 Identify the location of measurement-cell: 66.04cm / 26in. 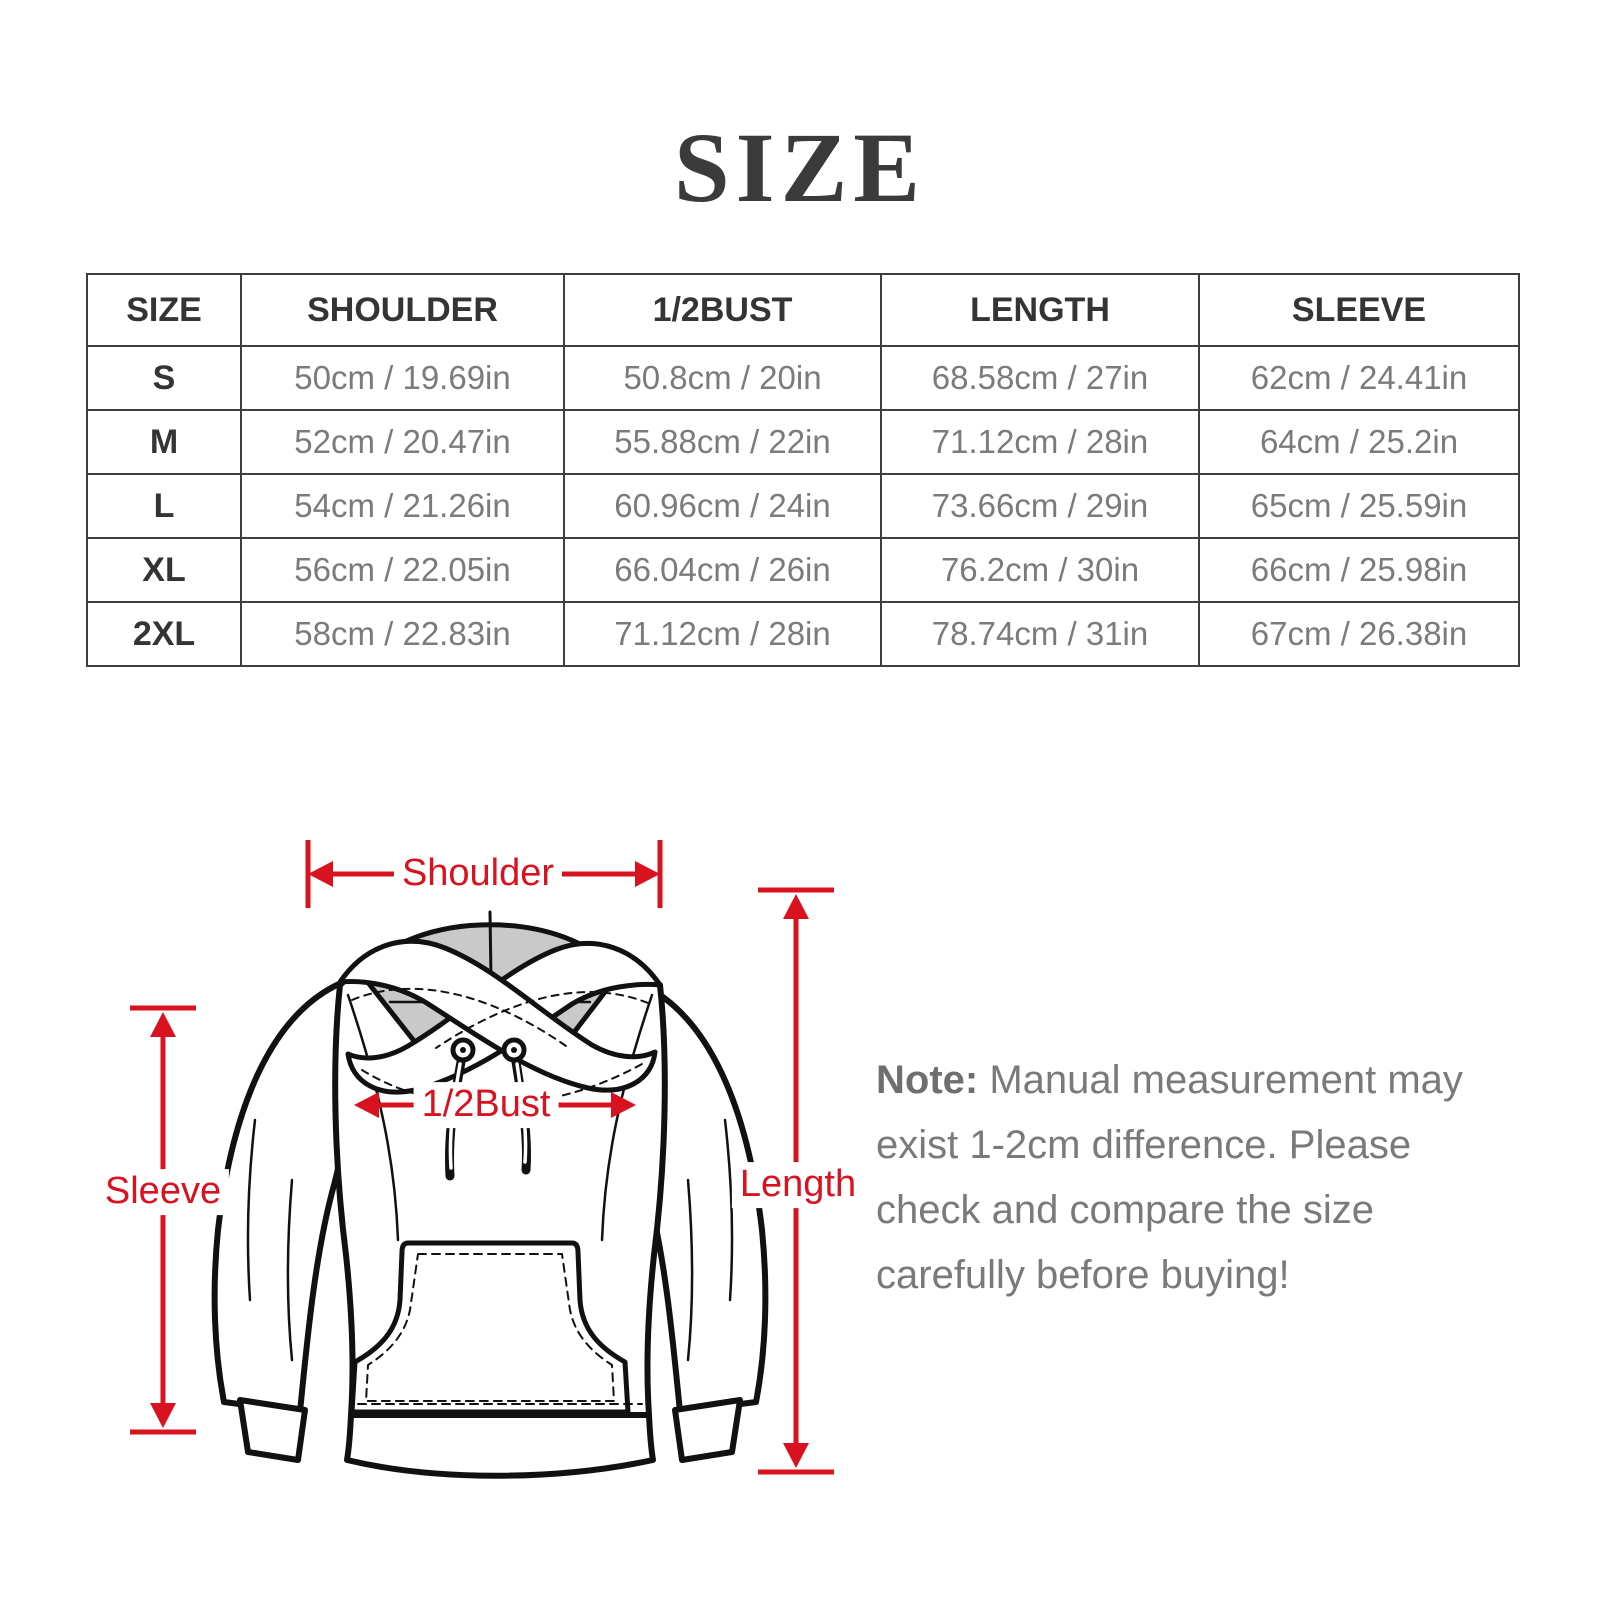
(722, 570).